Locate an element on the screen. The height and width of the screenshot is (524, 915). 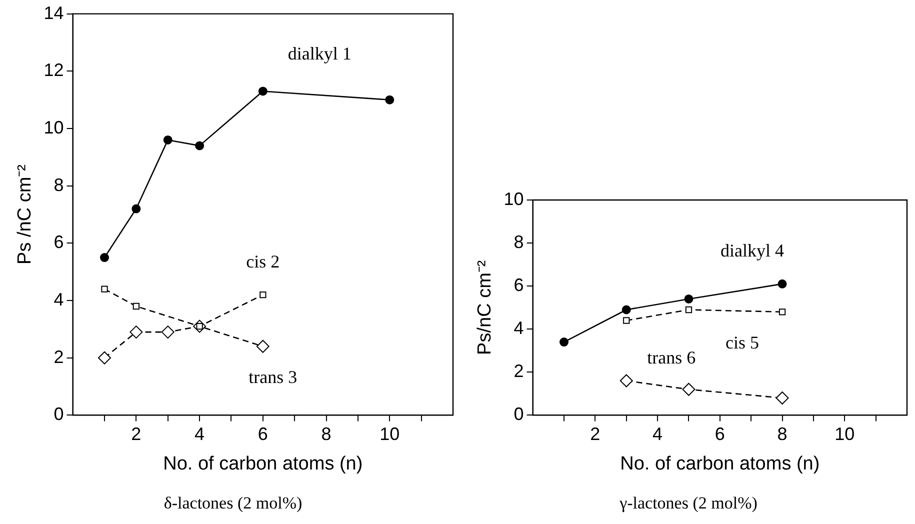
series-label: trans 6 is located at coordinates (671, 358).